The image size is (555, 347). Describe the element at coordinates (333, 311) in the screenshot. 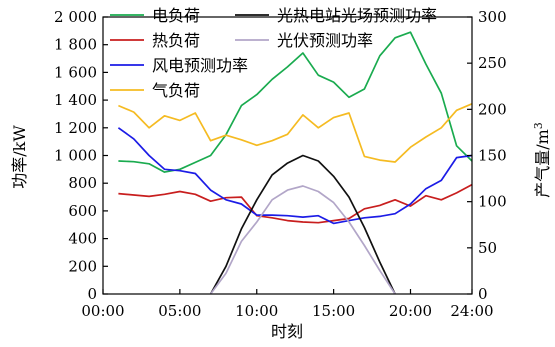

I see `x-tick-label: 15:00` at that location.